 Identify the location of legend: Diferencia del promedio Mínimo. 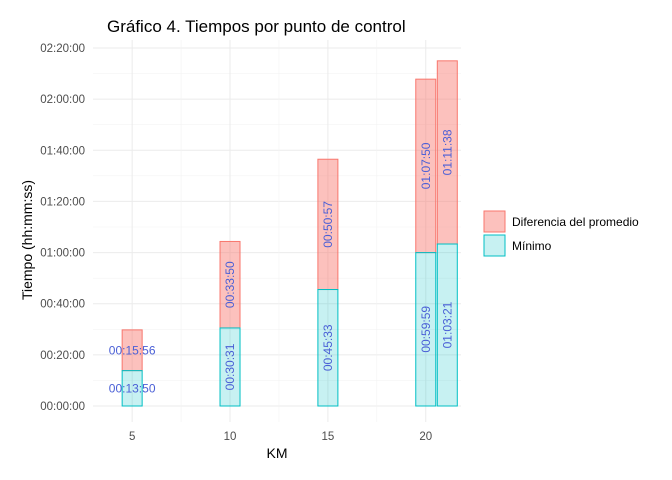
(561, 233).